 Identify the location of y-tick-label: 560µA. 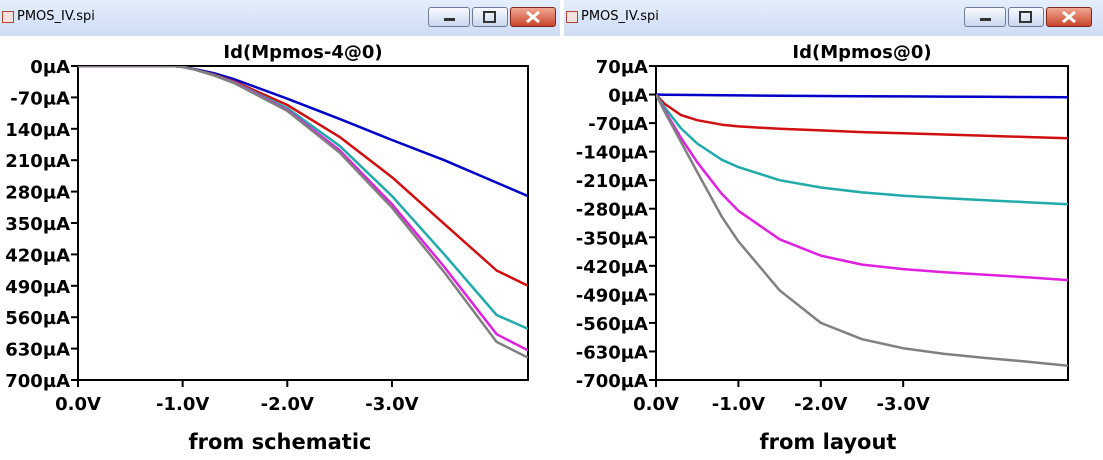
(37, 318).